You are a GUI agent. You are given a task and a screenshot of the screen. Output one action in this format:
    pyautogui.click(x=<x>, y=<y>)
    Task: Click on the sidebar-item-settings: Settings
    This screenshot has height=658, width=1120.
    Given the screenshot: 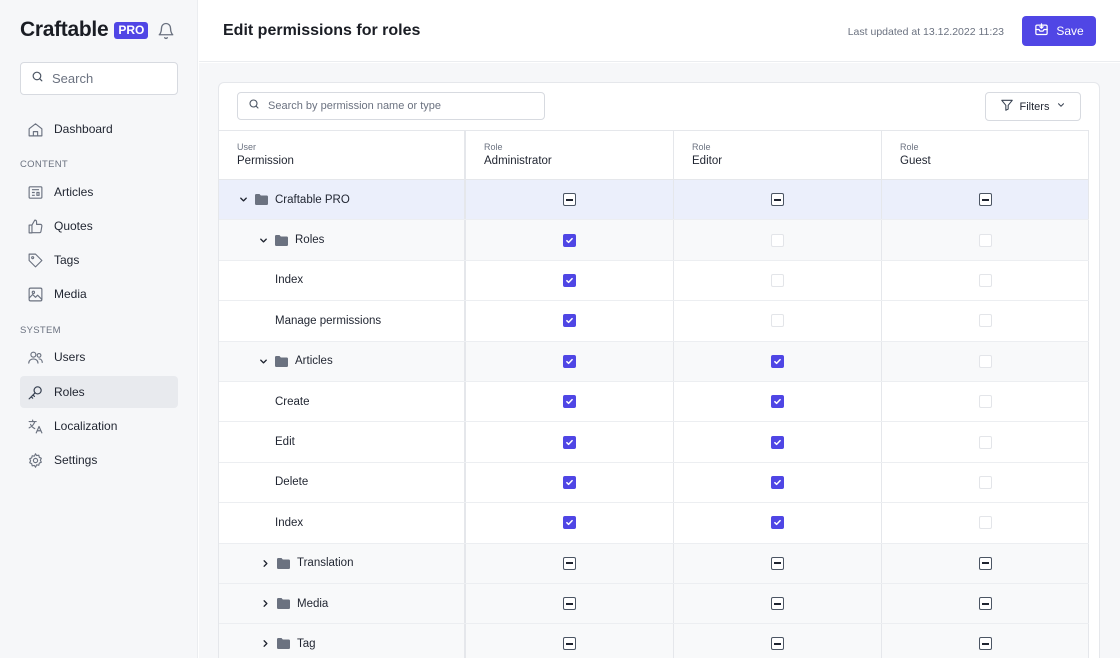 What is the action you would take?
    pyautogui.click(x=99, y=460)
    